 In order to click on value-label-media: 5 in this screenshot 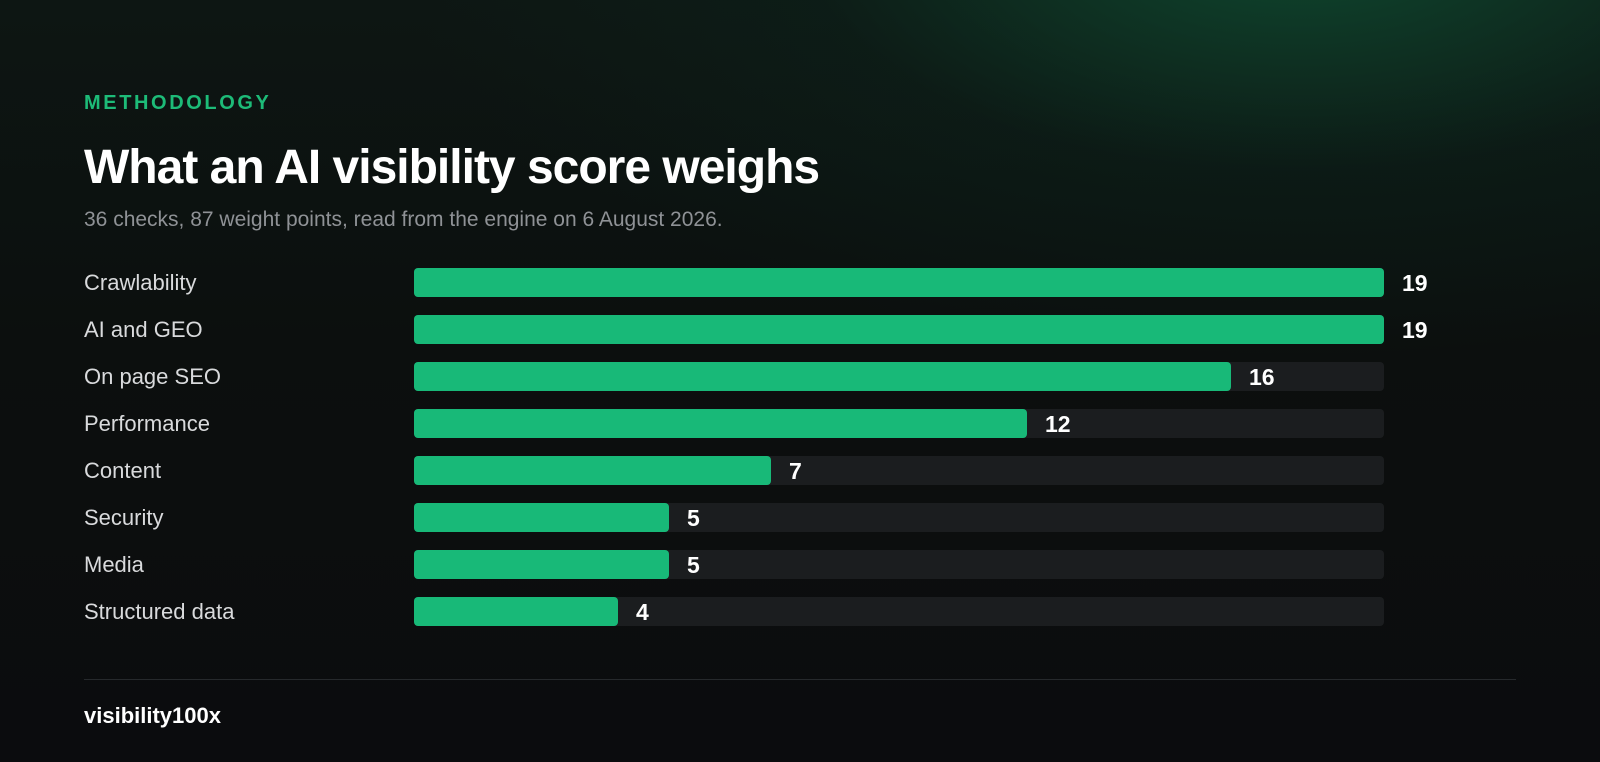, I will do `click(693, 565)`.